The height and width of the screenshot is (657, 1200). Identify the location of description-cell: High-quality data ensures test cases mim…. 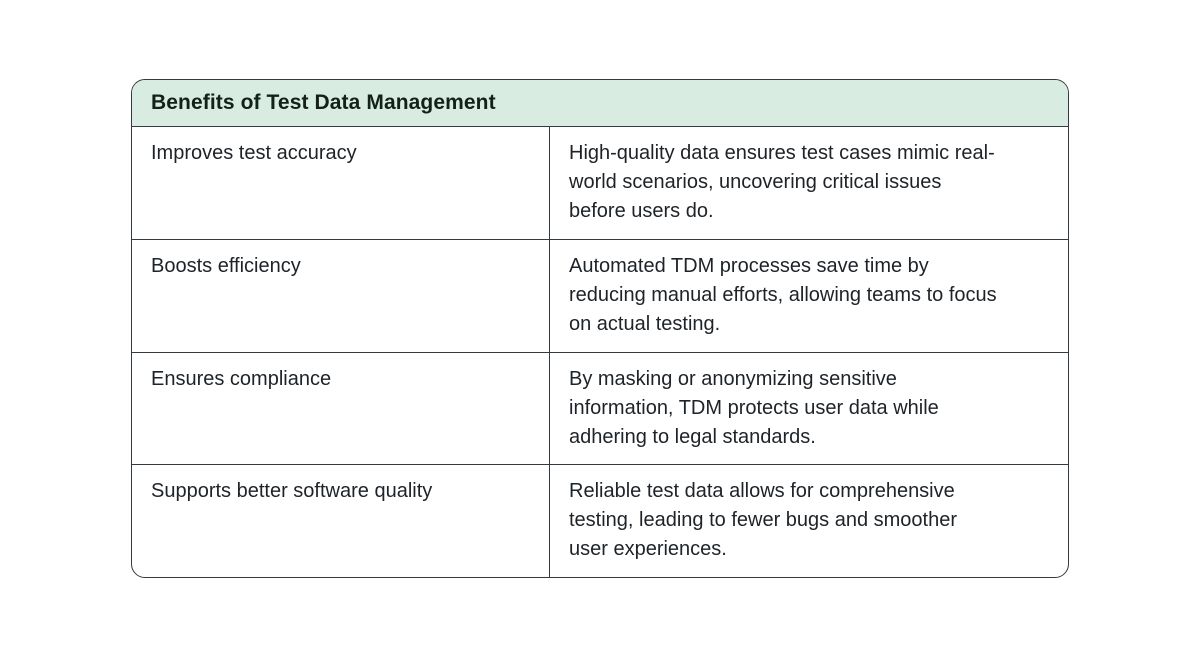
(809, 183).